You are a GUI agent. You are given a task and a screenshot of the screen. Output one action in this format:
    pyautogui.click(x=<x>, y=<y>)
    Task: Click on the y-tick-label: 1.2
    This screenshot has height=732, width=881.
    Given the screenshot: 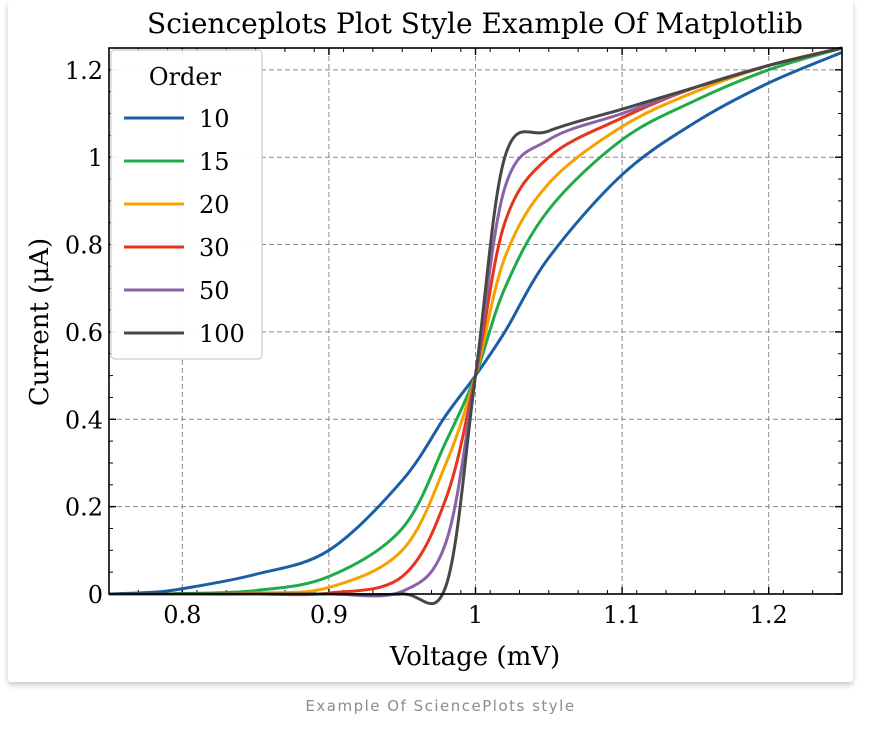 What is the action you would take?
    pyautogui.click(x=84, y=71)
    